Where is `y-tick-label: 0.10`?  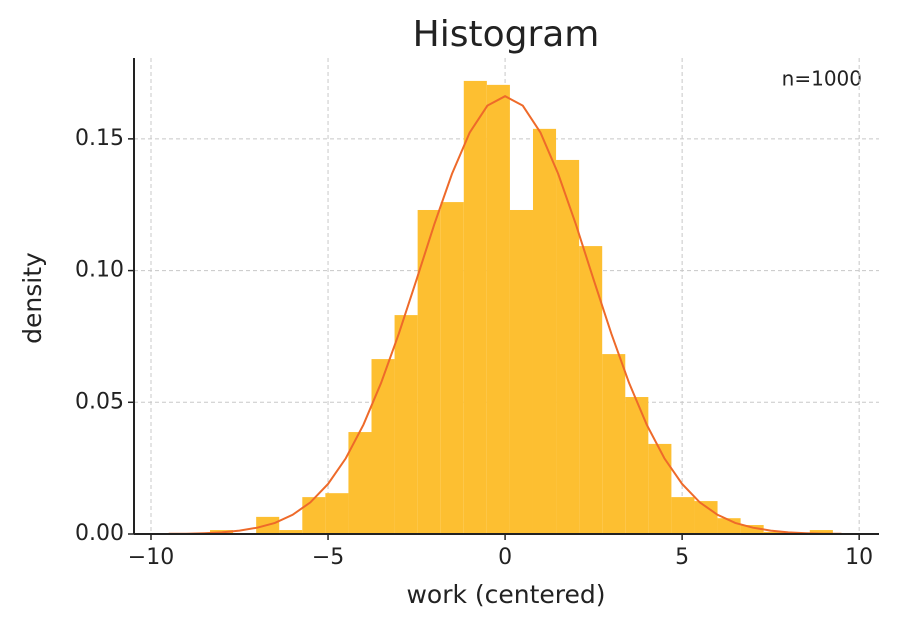 y-tick-label: 0.10 is located at coordinates (99, 270).